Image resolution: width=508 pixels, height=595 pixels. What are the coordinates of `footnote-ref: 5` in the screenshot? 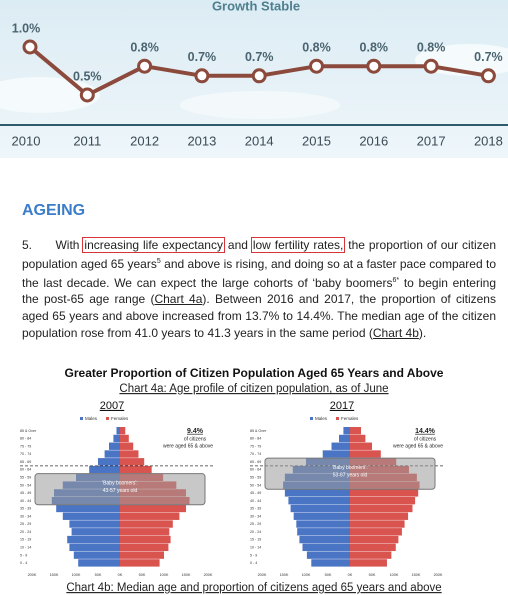 It's located at (158, 261).